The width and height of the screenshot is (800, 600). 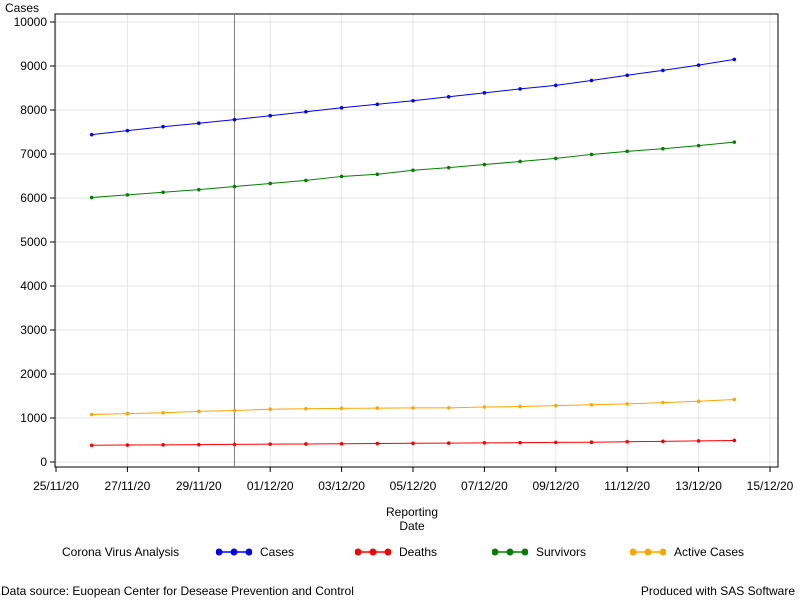 What do you see at coordinates (43, 462) in the screenshot?
I see `y-tick-label: 0` at bounding box center [43, 462].